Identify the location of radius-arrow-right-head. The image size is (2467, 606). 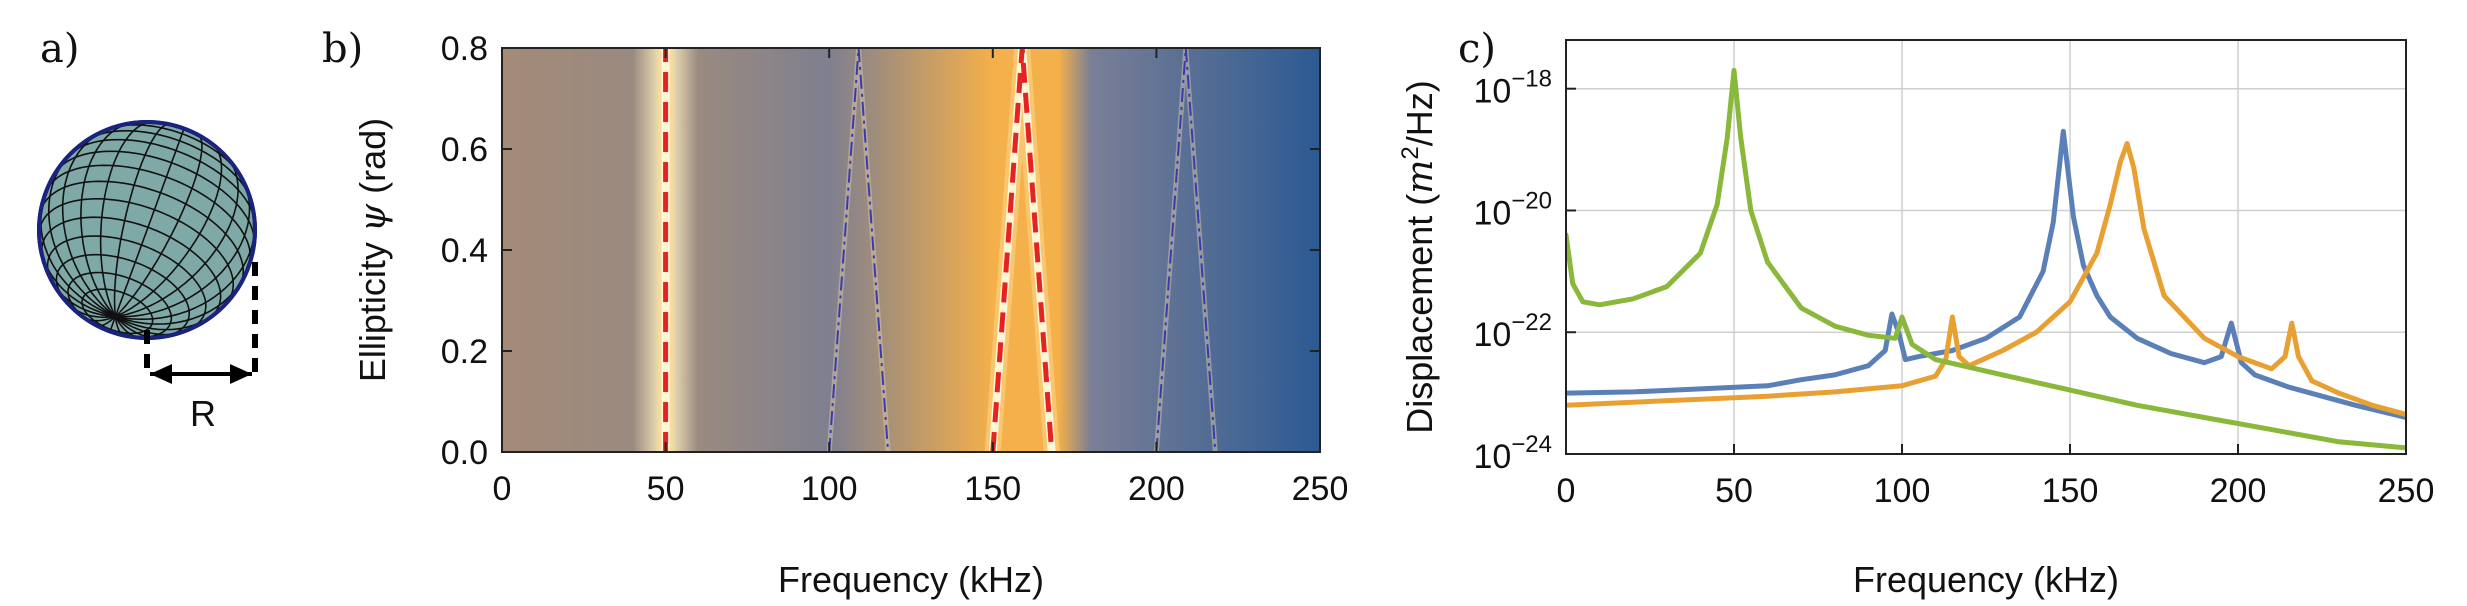
(241, 374).